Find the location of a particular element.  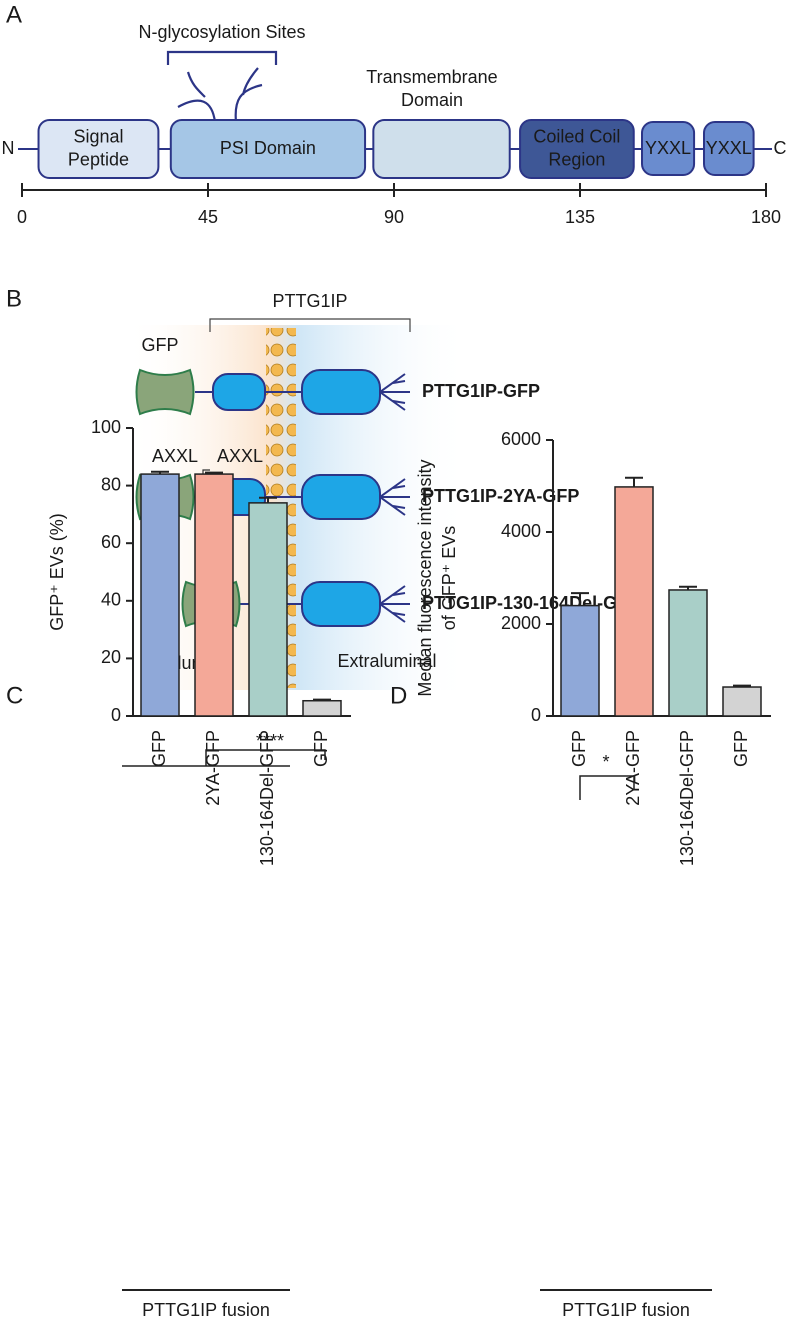

side-label: Extraluminal is located at coordinates (386, 661).